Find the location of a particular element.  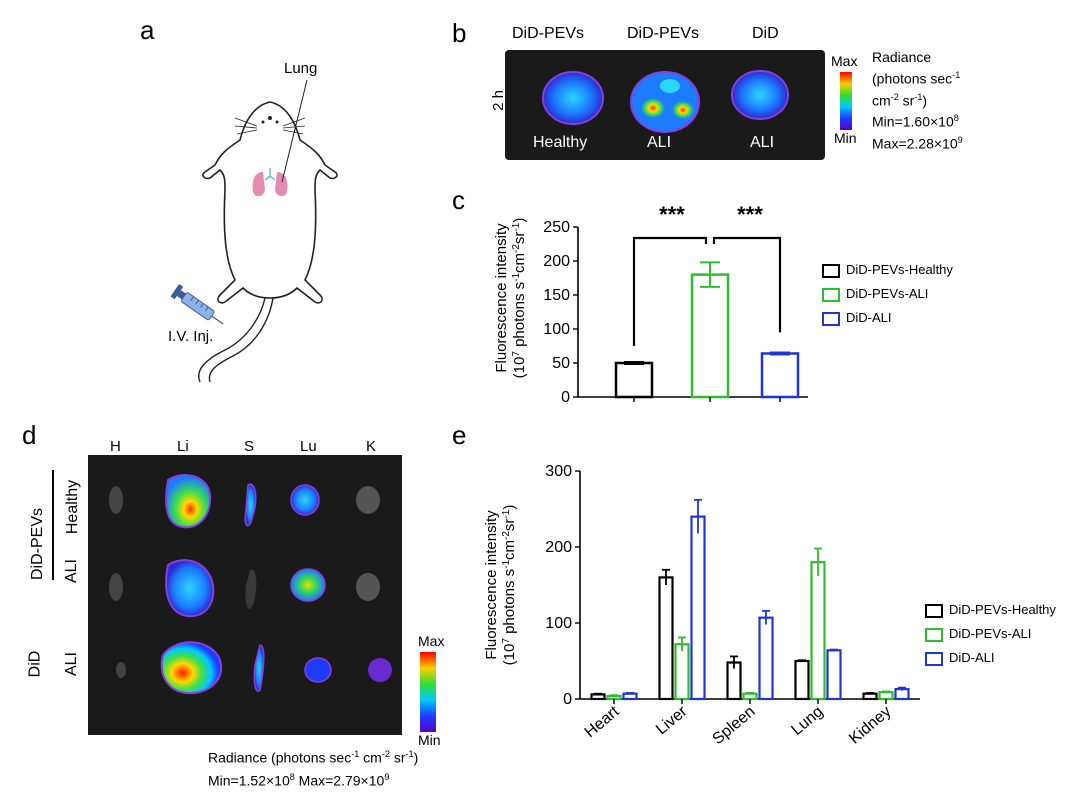

column-header-3: DiD is located at coordinates (765, 33).